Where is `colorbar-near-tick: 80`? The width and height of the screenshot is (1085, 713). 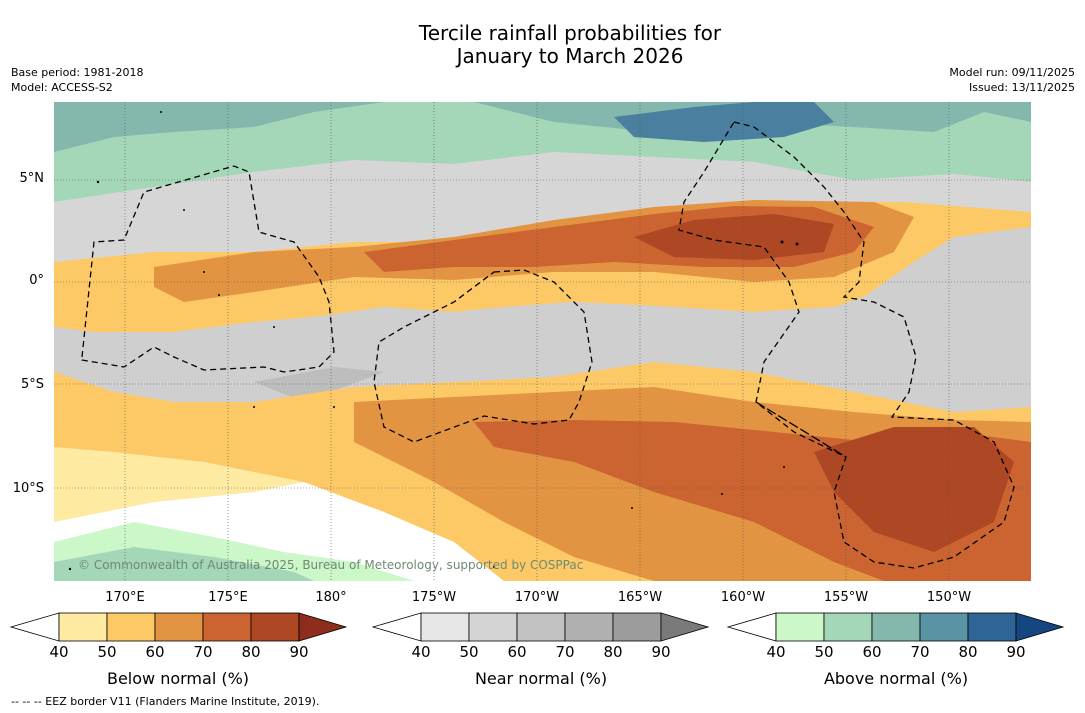
colorbar-near-tick: 80 is located at coordinates (613, 652).